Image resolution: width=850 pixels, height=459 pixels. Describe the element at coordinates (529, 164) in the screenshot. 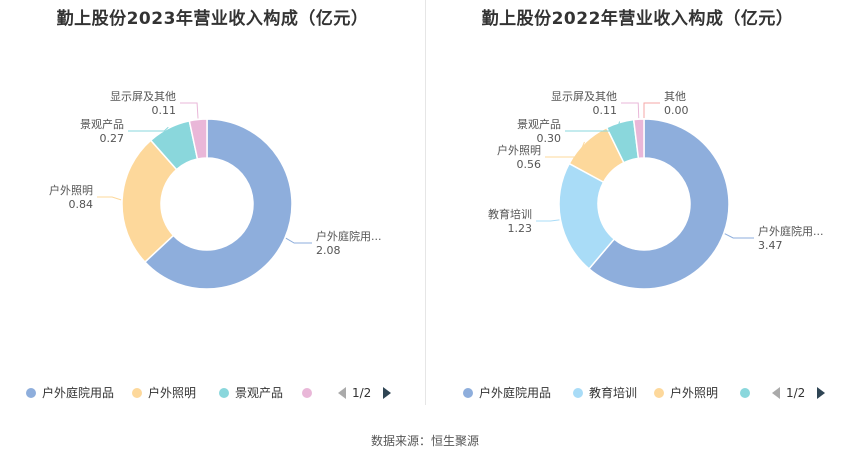

I see `slice-value-户外照明: 0.56` at that location.